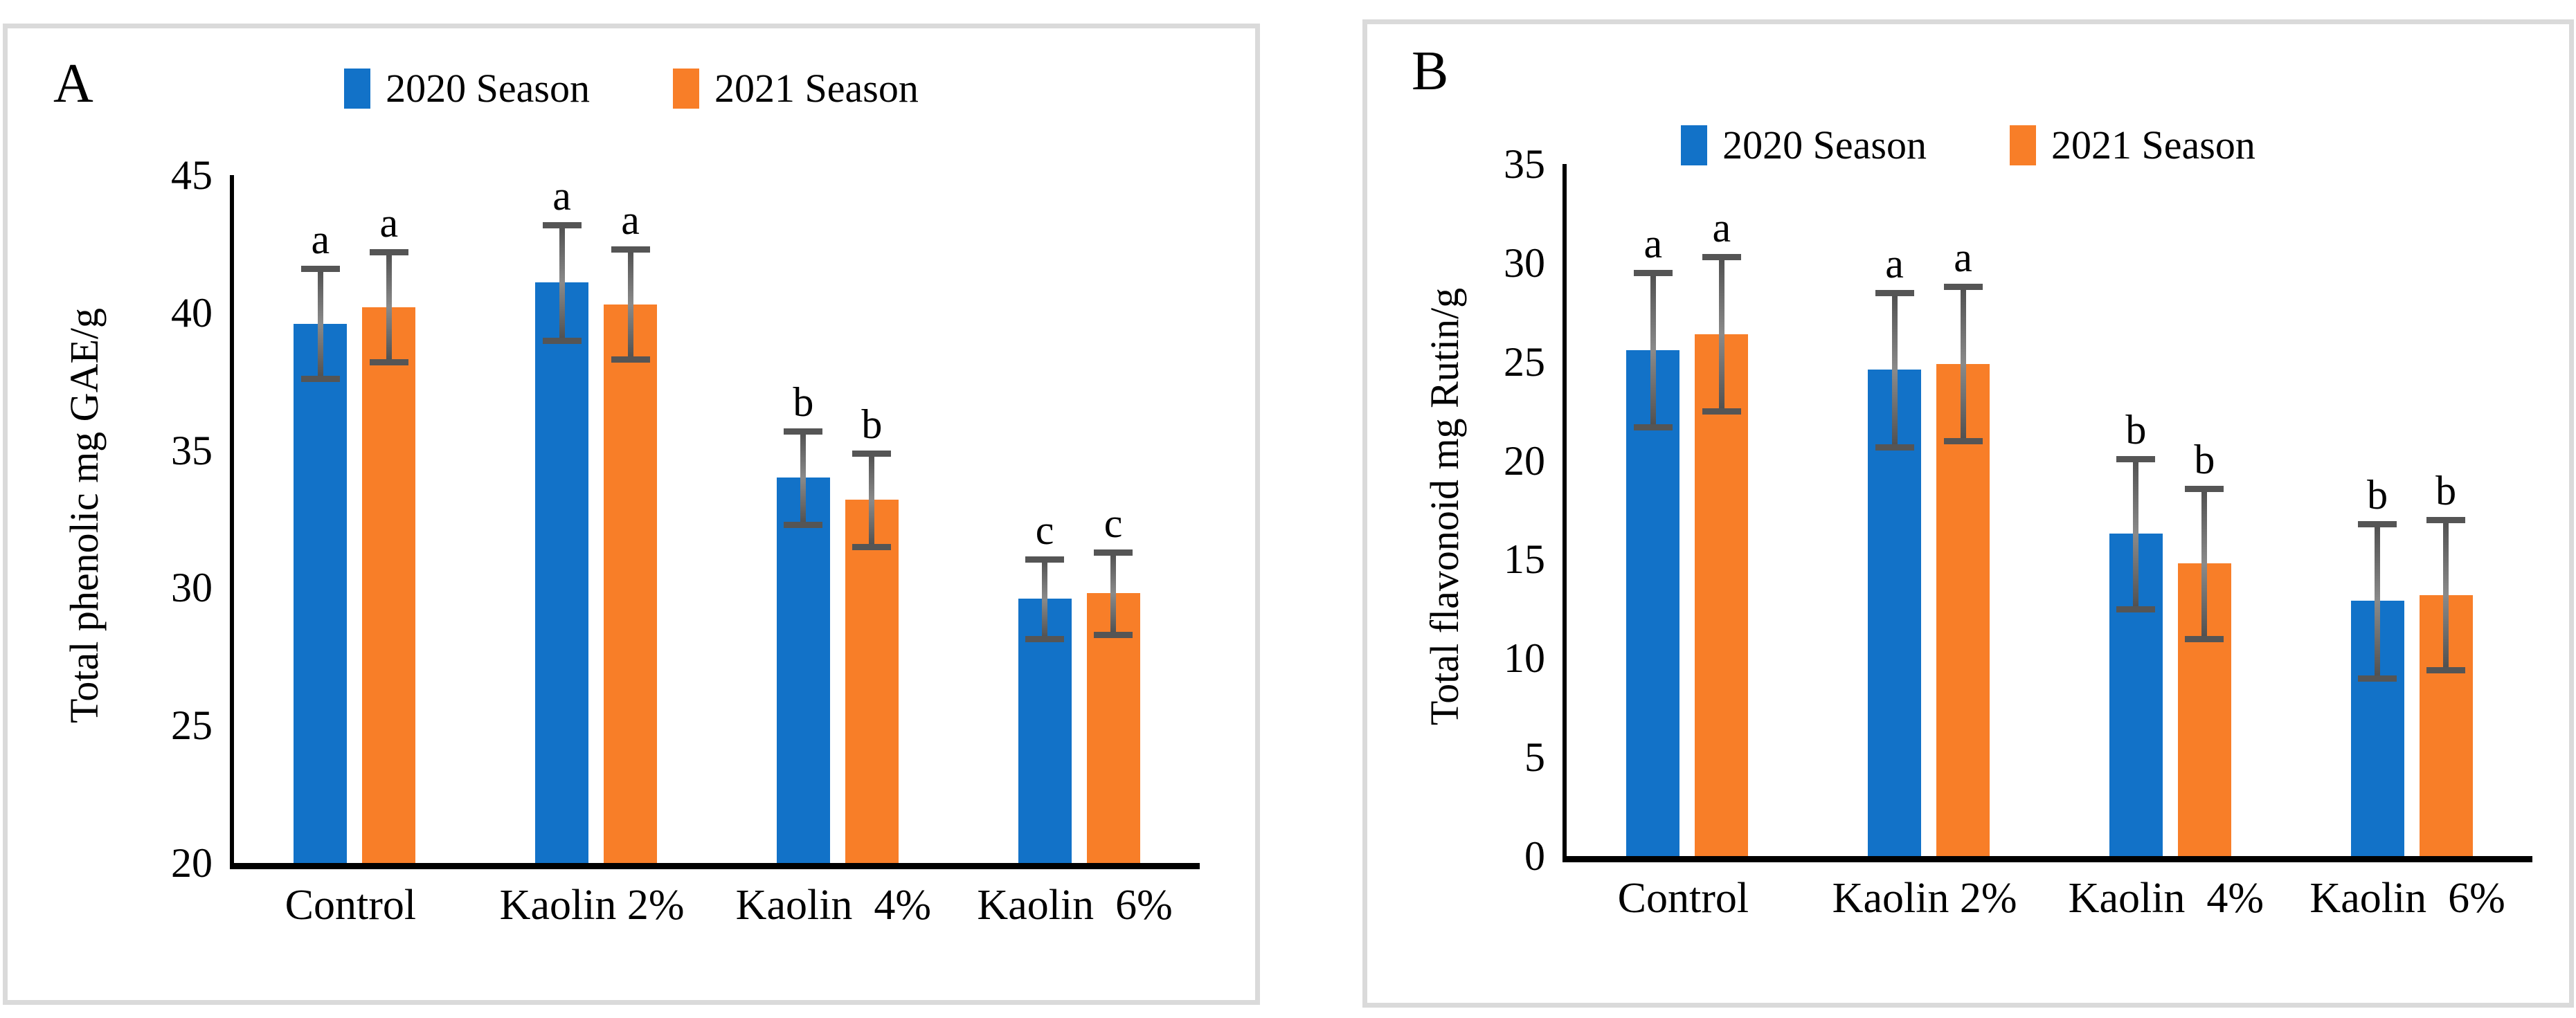  What do you see at coordinates (192, 312) in the screenshot?
I see `y-tick-label: 40` at bounding box center [192, 312].